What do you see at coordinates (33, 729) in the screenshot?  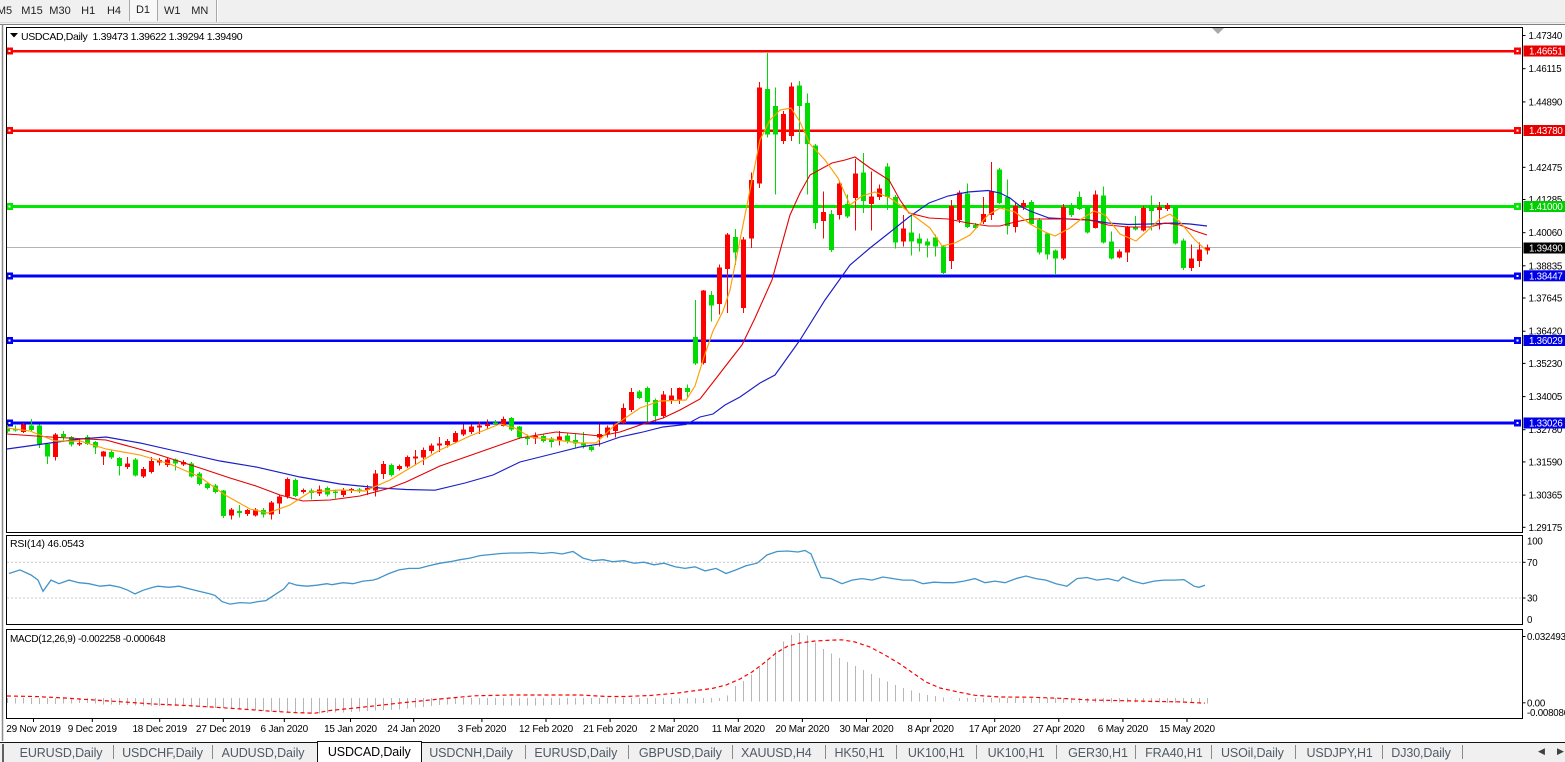 I see `svg-text: 29 Nov 2019` at bounding box center [33, 729].